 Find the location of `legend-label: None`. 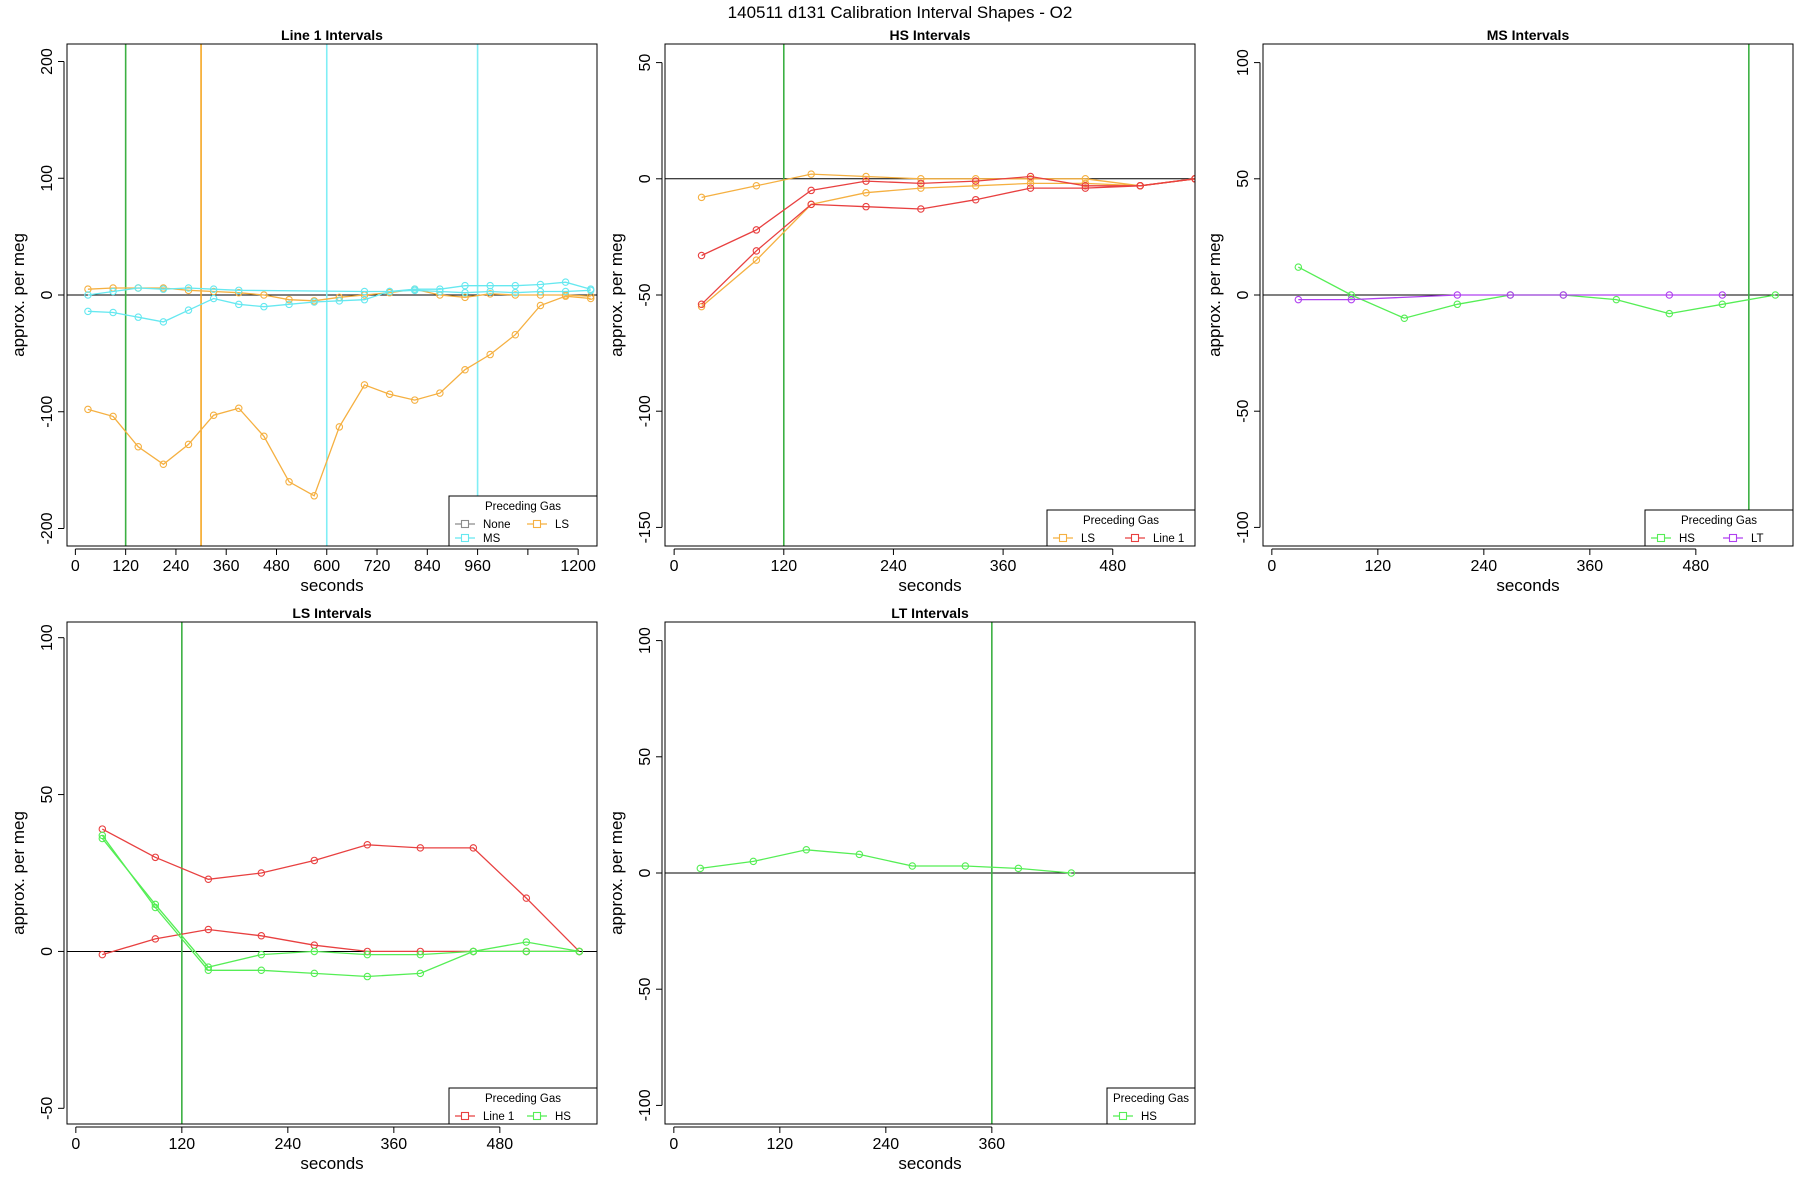

legend-label: None is located at coordinates (497, 525).